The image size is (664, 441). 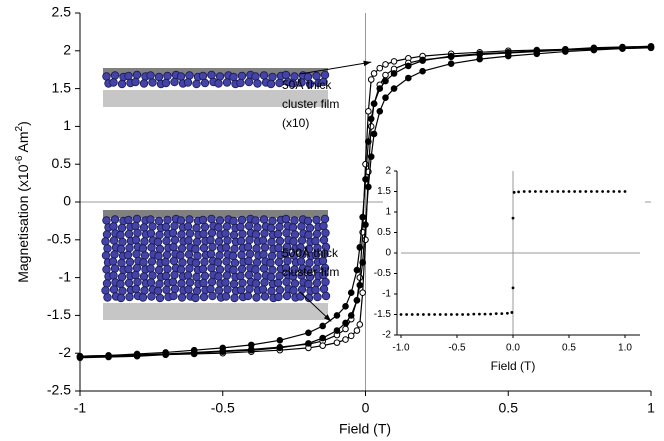 What do you see at coordinates (513, 348) in the screenshot?
I see `inset-x-tick-label: 0.0` at bounding box center [513, 348].